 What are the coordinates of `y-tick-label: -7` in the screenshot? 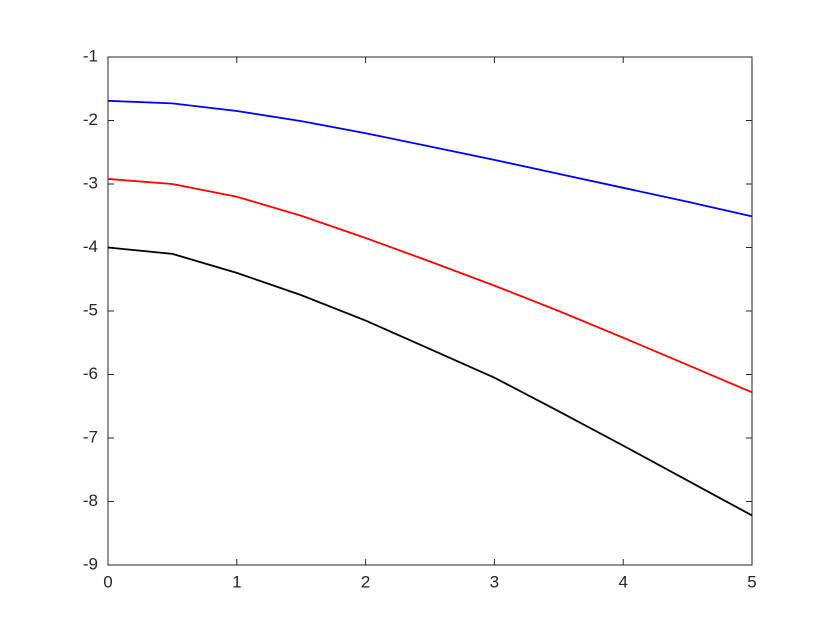 It's located at (90, 436).